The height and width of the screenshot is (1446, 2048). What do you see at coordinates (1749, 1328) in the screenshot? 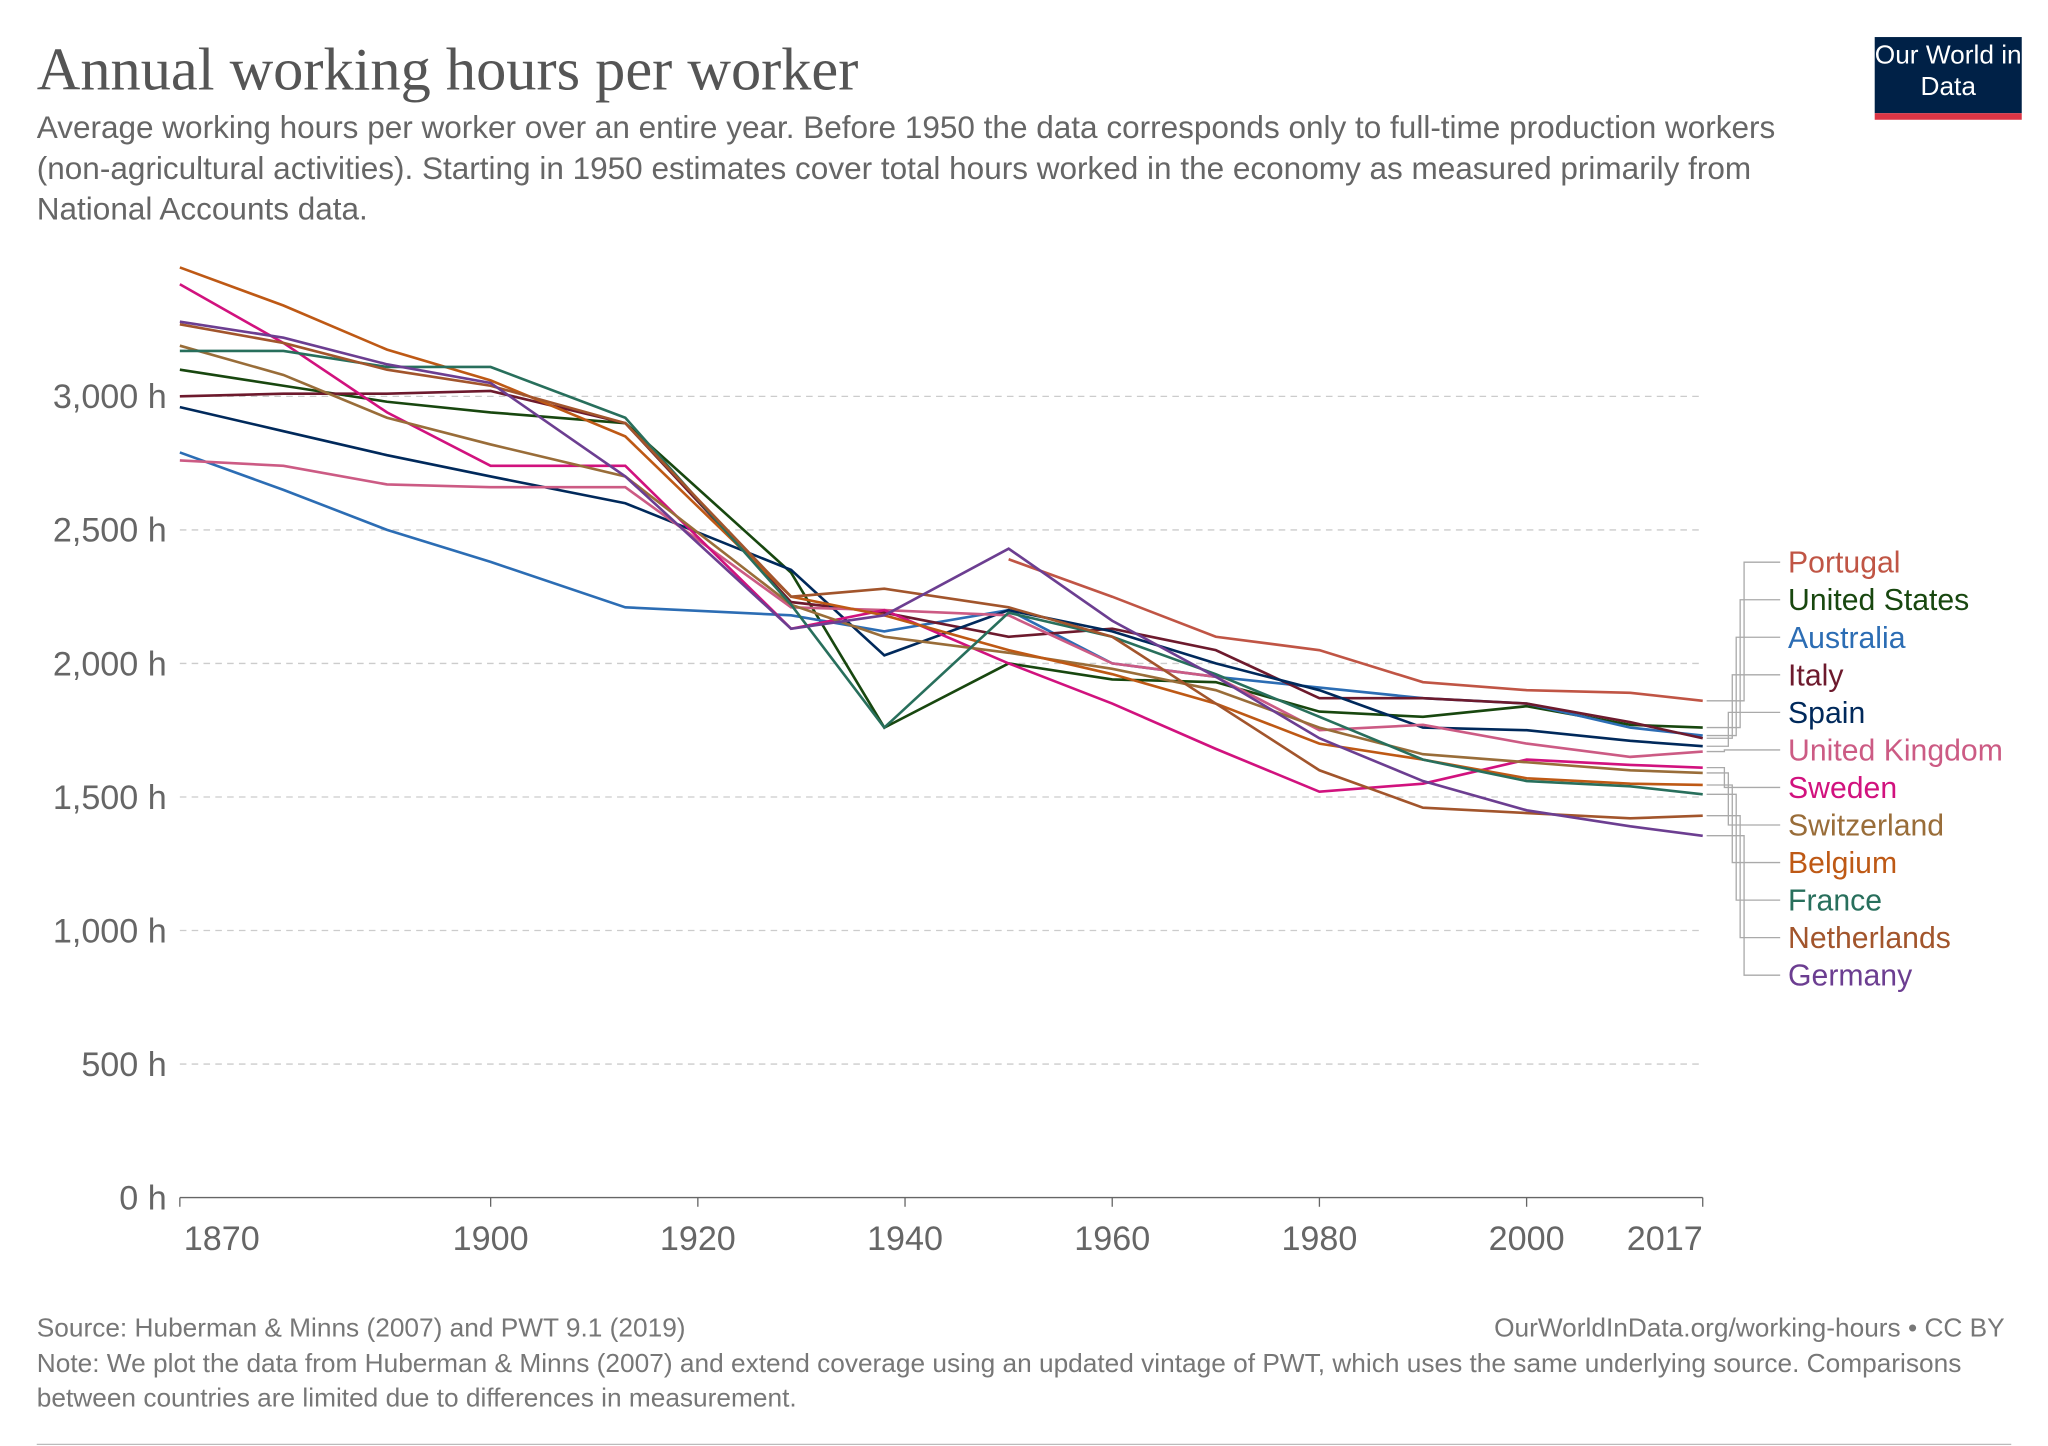
I see `url: OurWorldInData.org/working-hours • CC BY` at bounding box center [1749, 1328].